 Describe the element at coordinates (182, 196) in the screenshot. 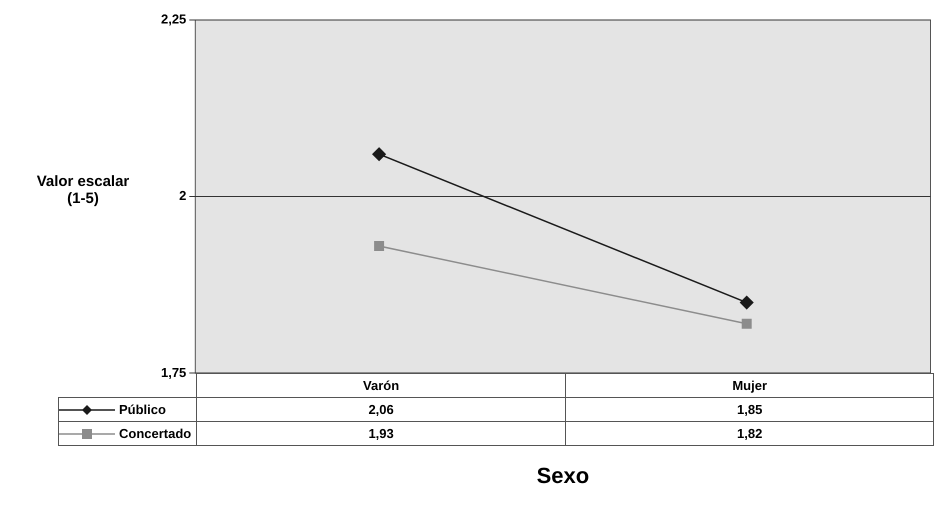

I see `y-tick-label: 2` at that location.